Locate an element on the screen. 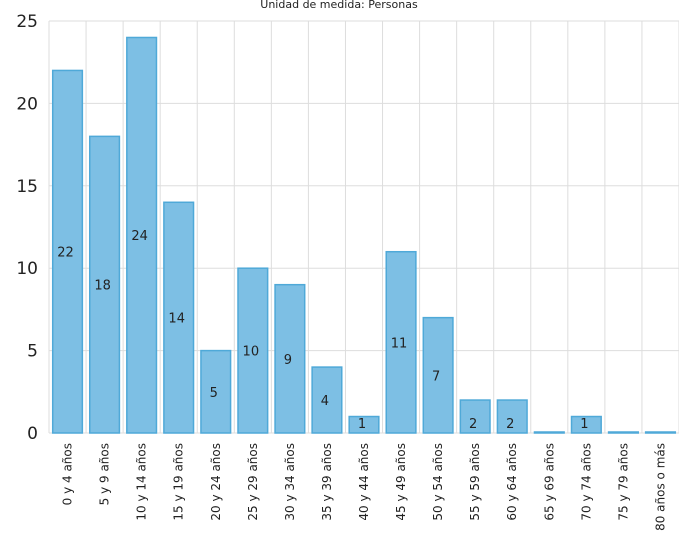 This screenshot has height=549, width=679. x-tick-label: 45 y 49 años is located at coordinates (401, 482).